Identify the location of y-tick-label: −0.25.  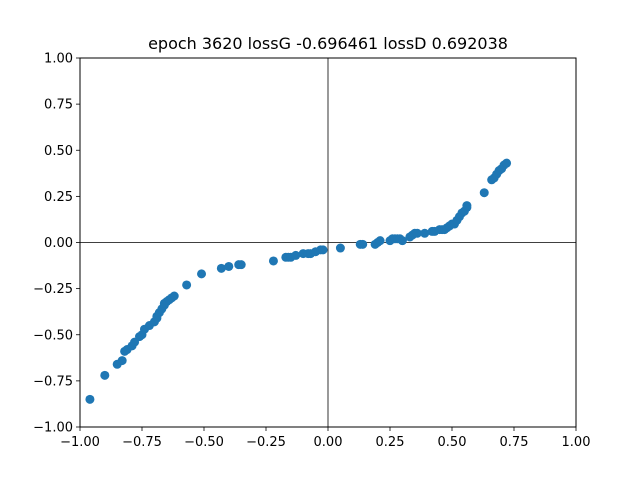
(53, 289).